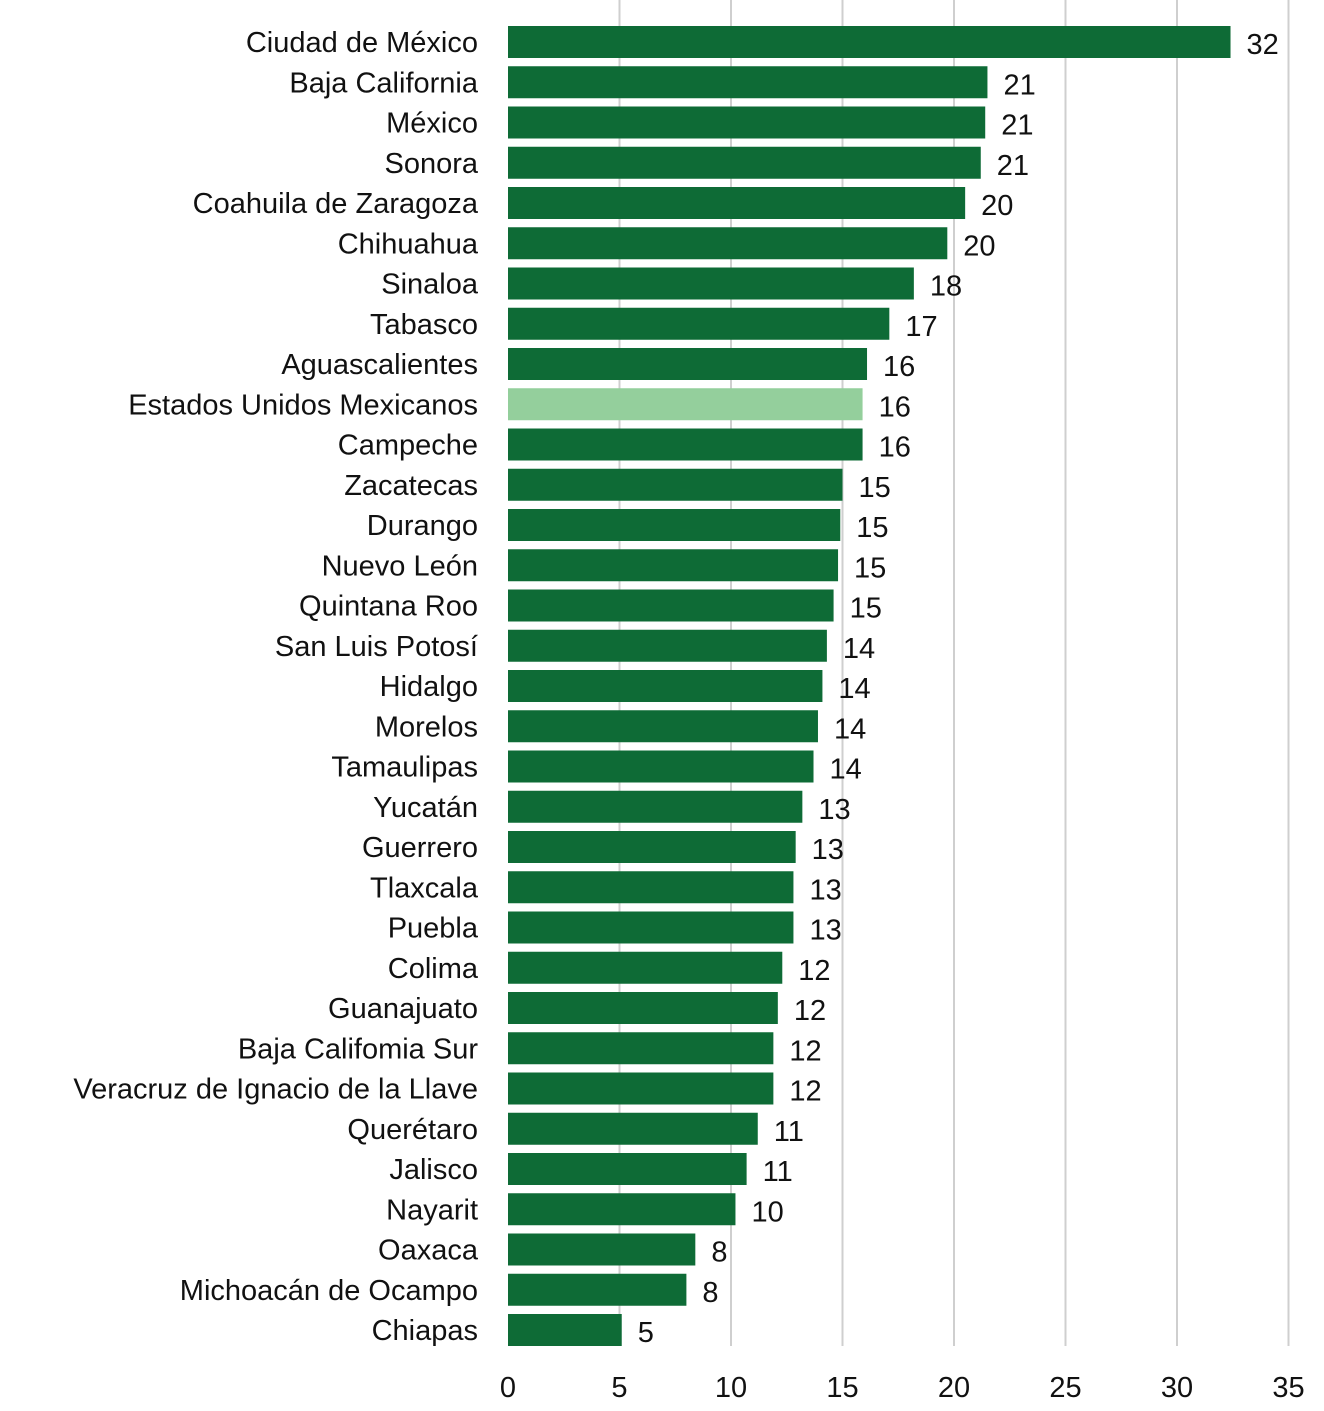  What do you see at coordinates (420, 848) in the screenshot?
I see `category-label: Guerrero` at bounding box center [420, 848].